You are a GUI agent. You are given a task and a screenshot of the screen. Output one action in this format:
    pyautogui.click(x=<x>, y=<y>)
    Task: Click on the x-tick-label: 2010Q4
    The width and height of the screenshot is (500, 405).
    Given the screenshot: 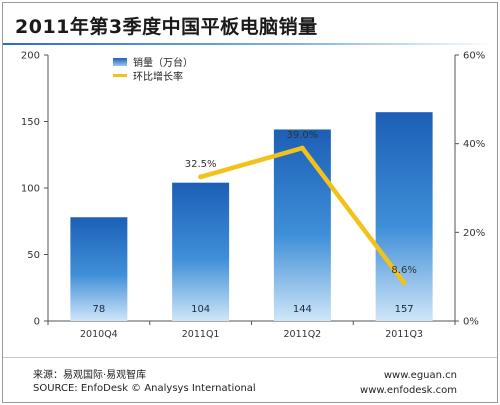 What is the action you would take?
    pyautogui.click(x=99, y=334)
    